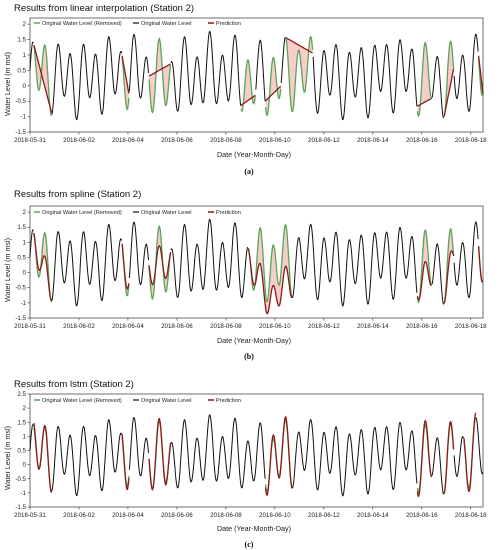 The image size is (499, 550). Describe the element at coordinates (373, 326) in the screenshot. I see `x-tick-label: 2018-06-14` at that location.